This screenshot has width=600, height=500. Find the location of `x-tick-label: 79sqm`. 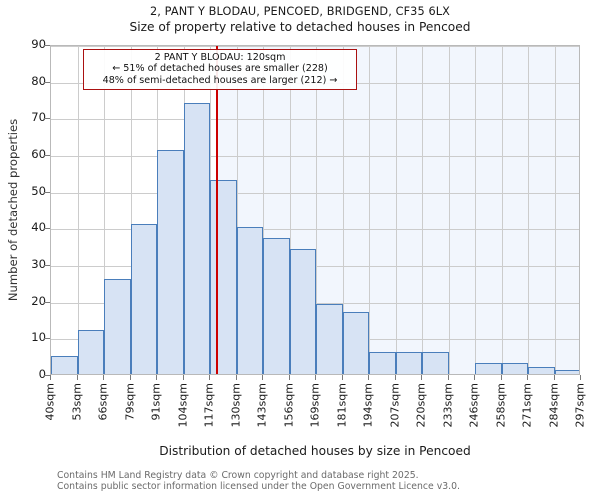

x-tick-label: 79sqm is located at coordinates (129, 402).